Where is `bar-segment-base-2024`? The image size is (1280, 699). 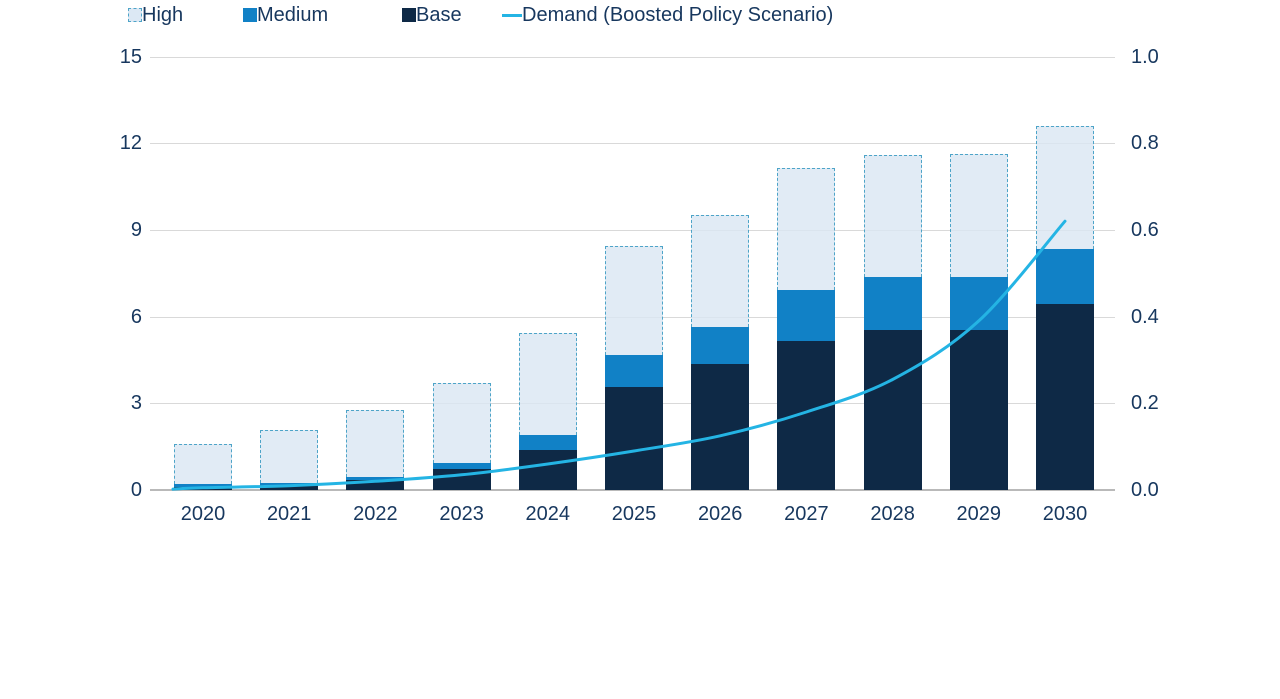 bar-segment-base-2024 is located at coordinates (547, 470).